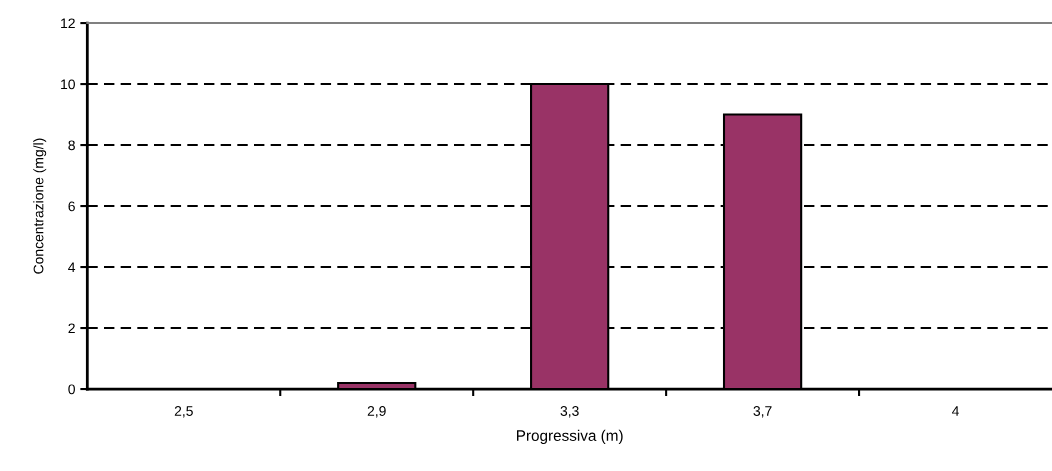 The image size is (1052, 471). Describe the element at coordinates (376, 412) in the screenshot. I see `x-tick-label: 2,9` at that location.